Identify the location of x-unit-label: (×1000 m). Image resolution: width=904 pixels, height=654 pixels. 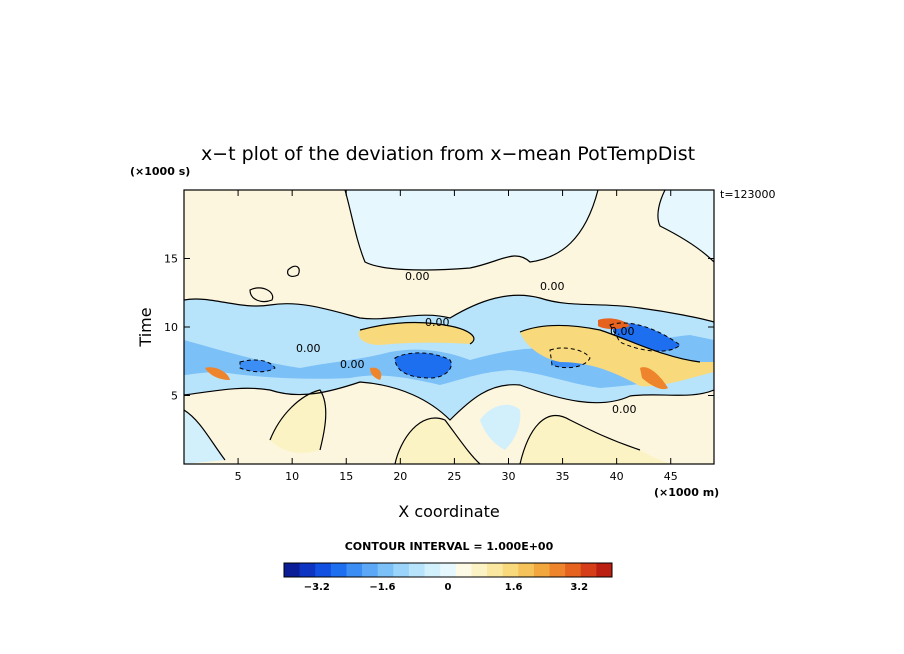
(686, 492).